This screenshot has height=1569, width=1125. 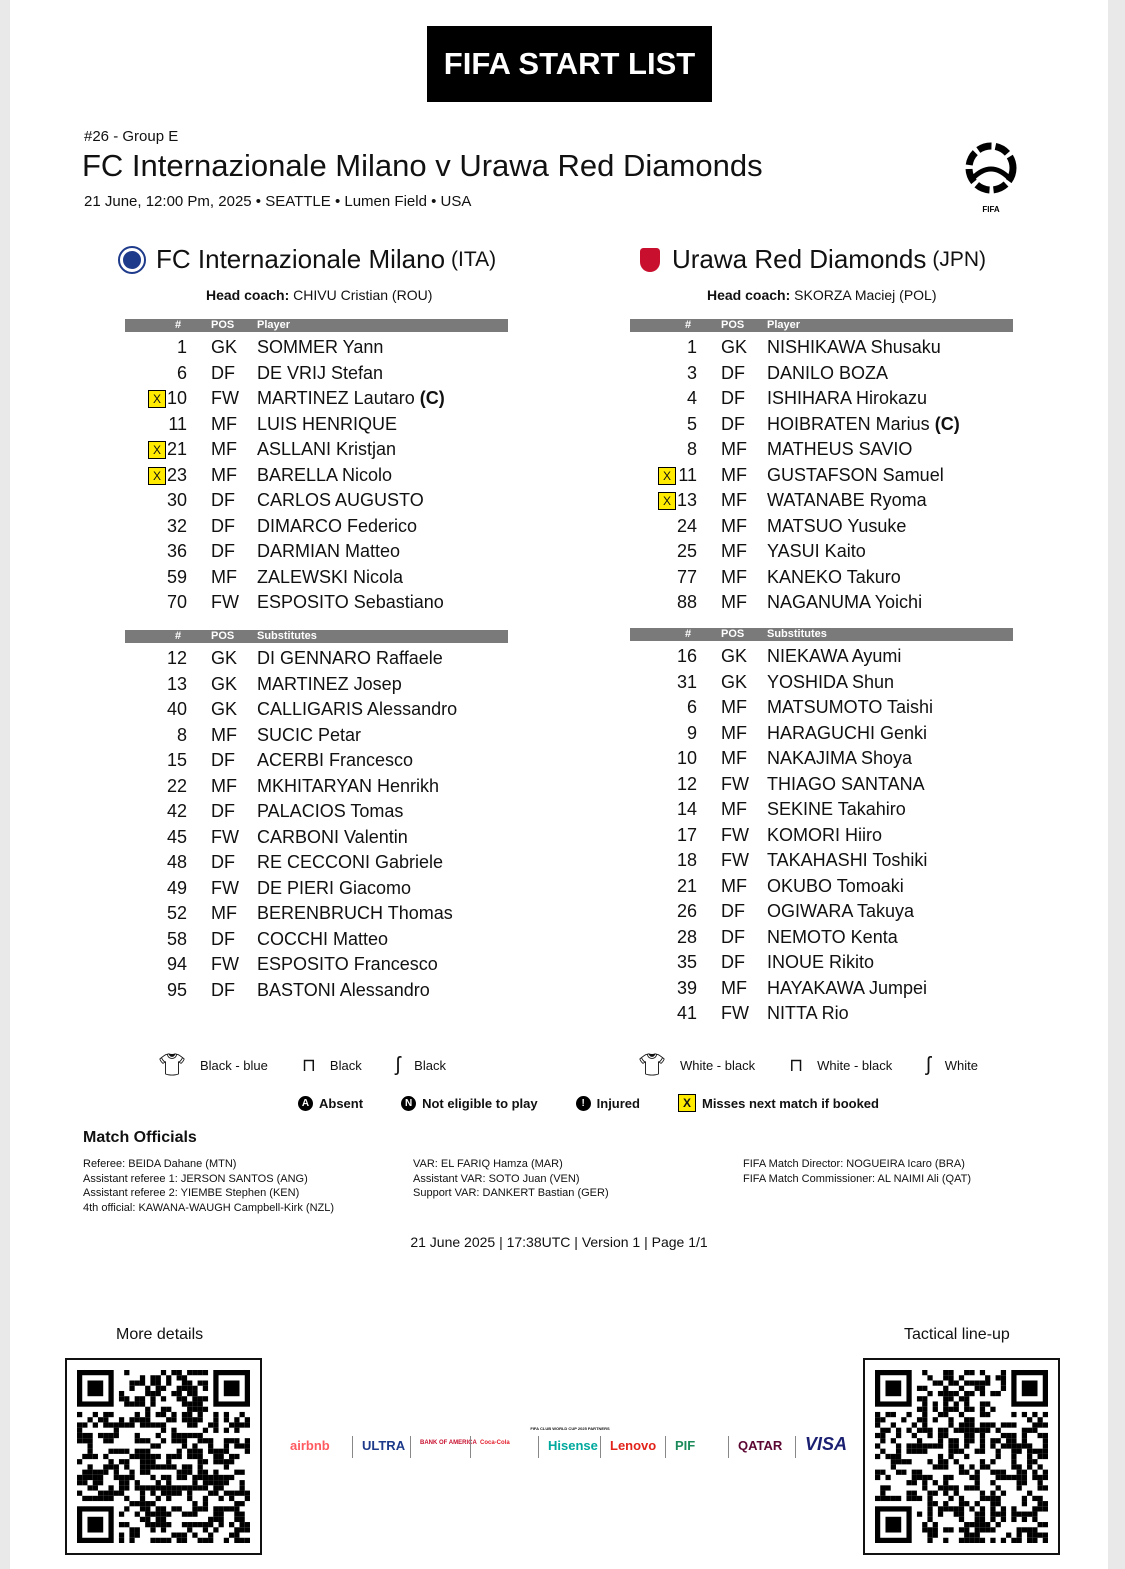 I want to click on tactical-lineup-qr-code, so click(x=961, y=1456).